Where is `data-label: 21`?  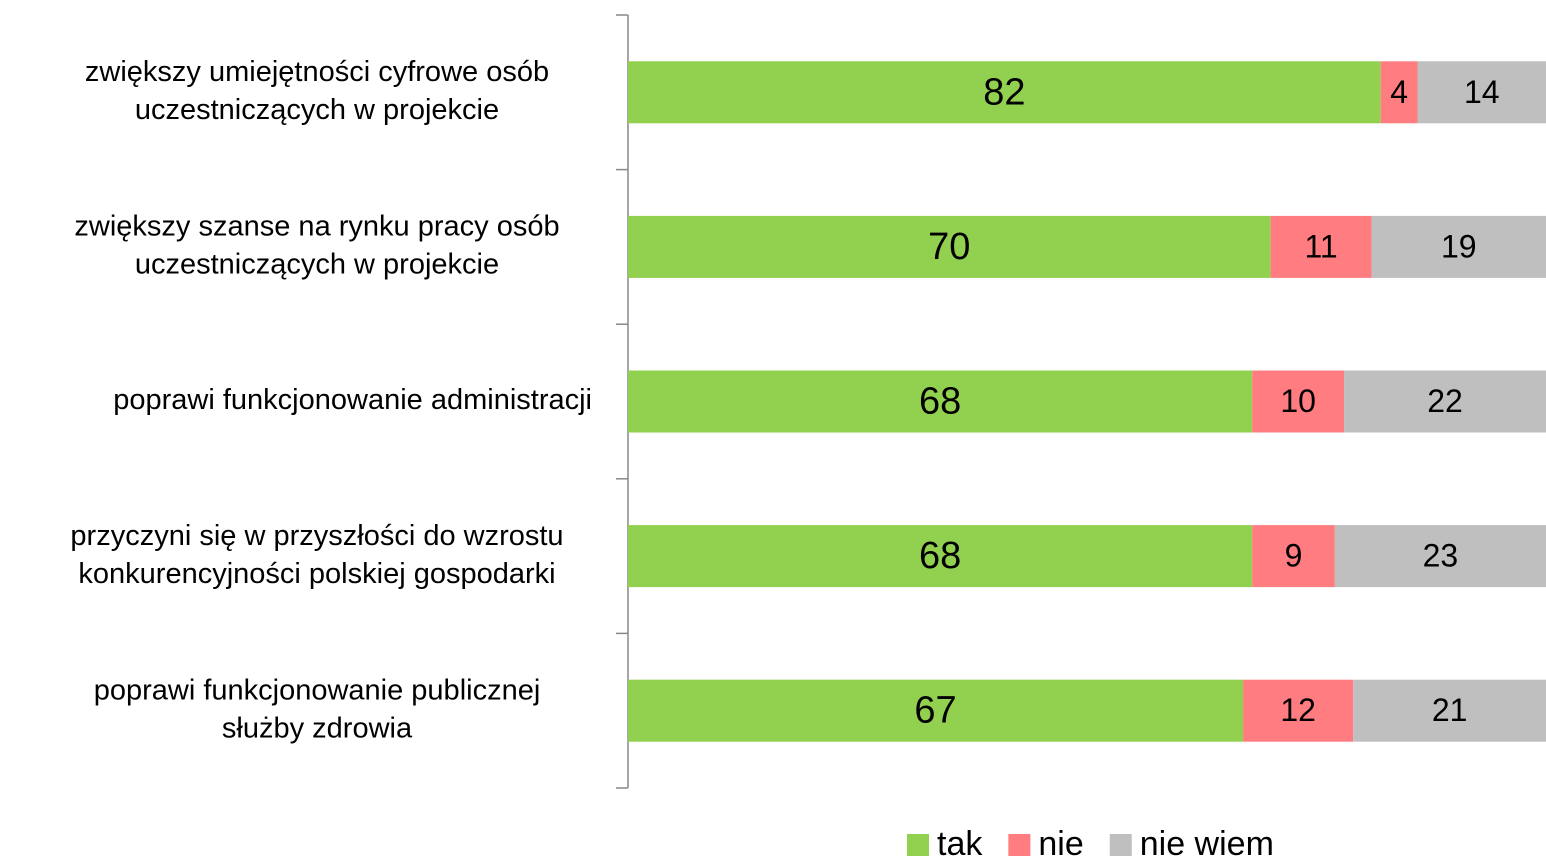 data-label: 21 is located at coordinates (1450, 710).